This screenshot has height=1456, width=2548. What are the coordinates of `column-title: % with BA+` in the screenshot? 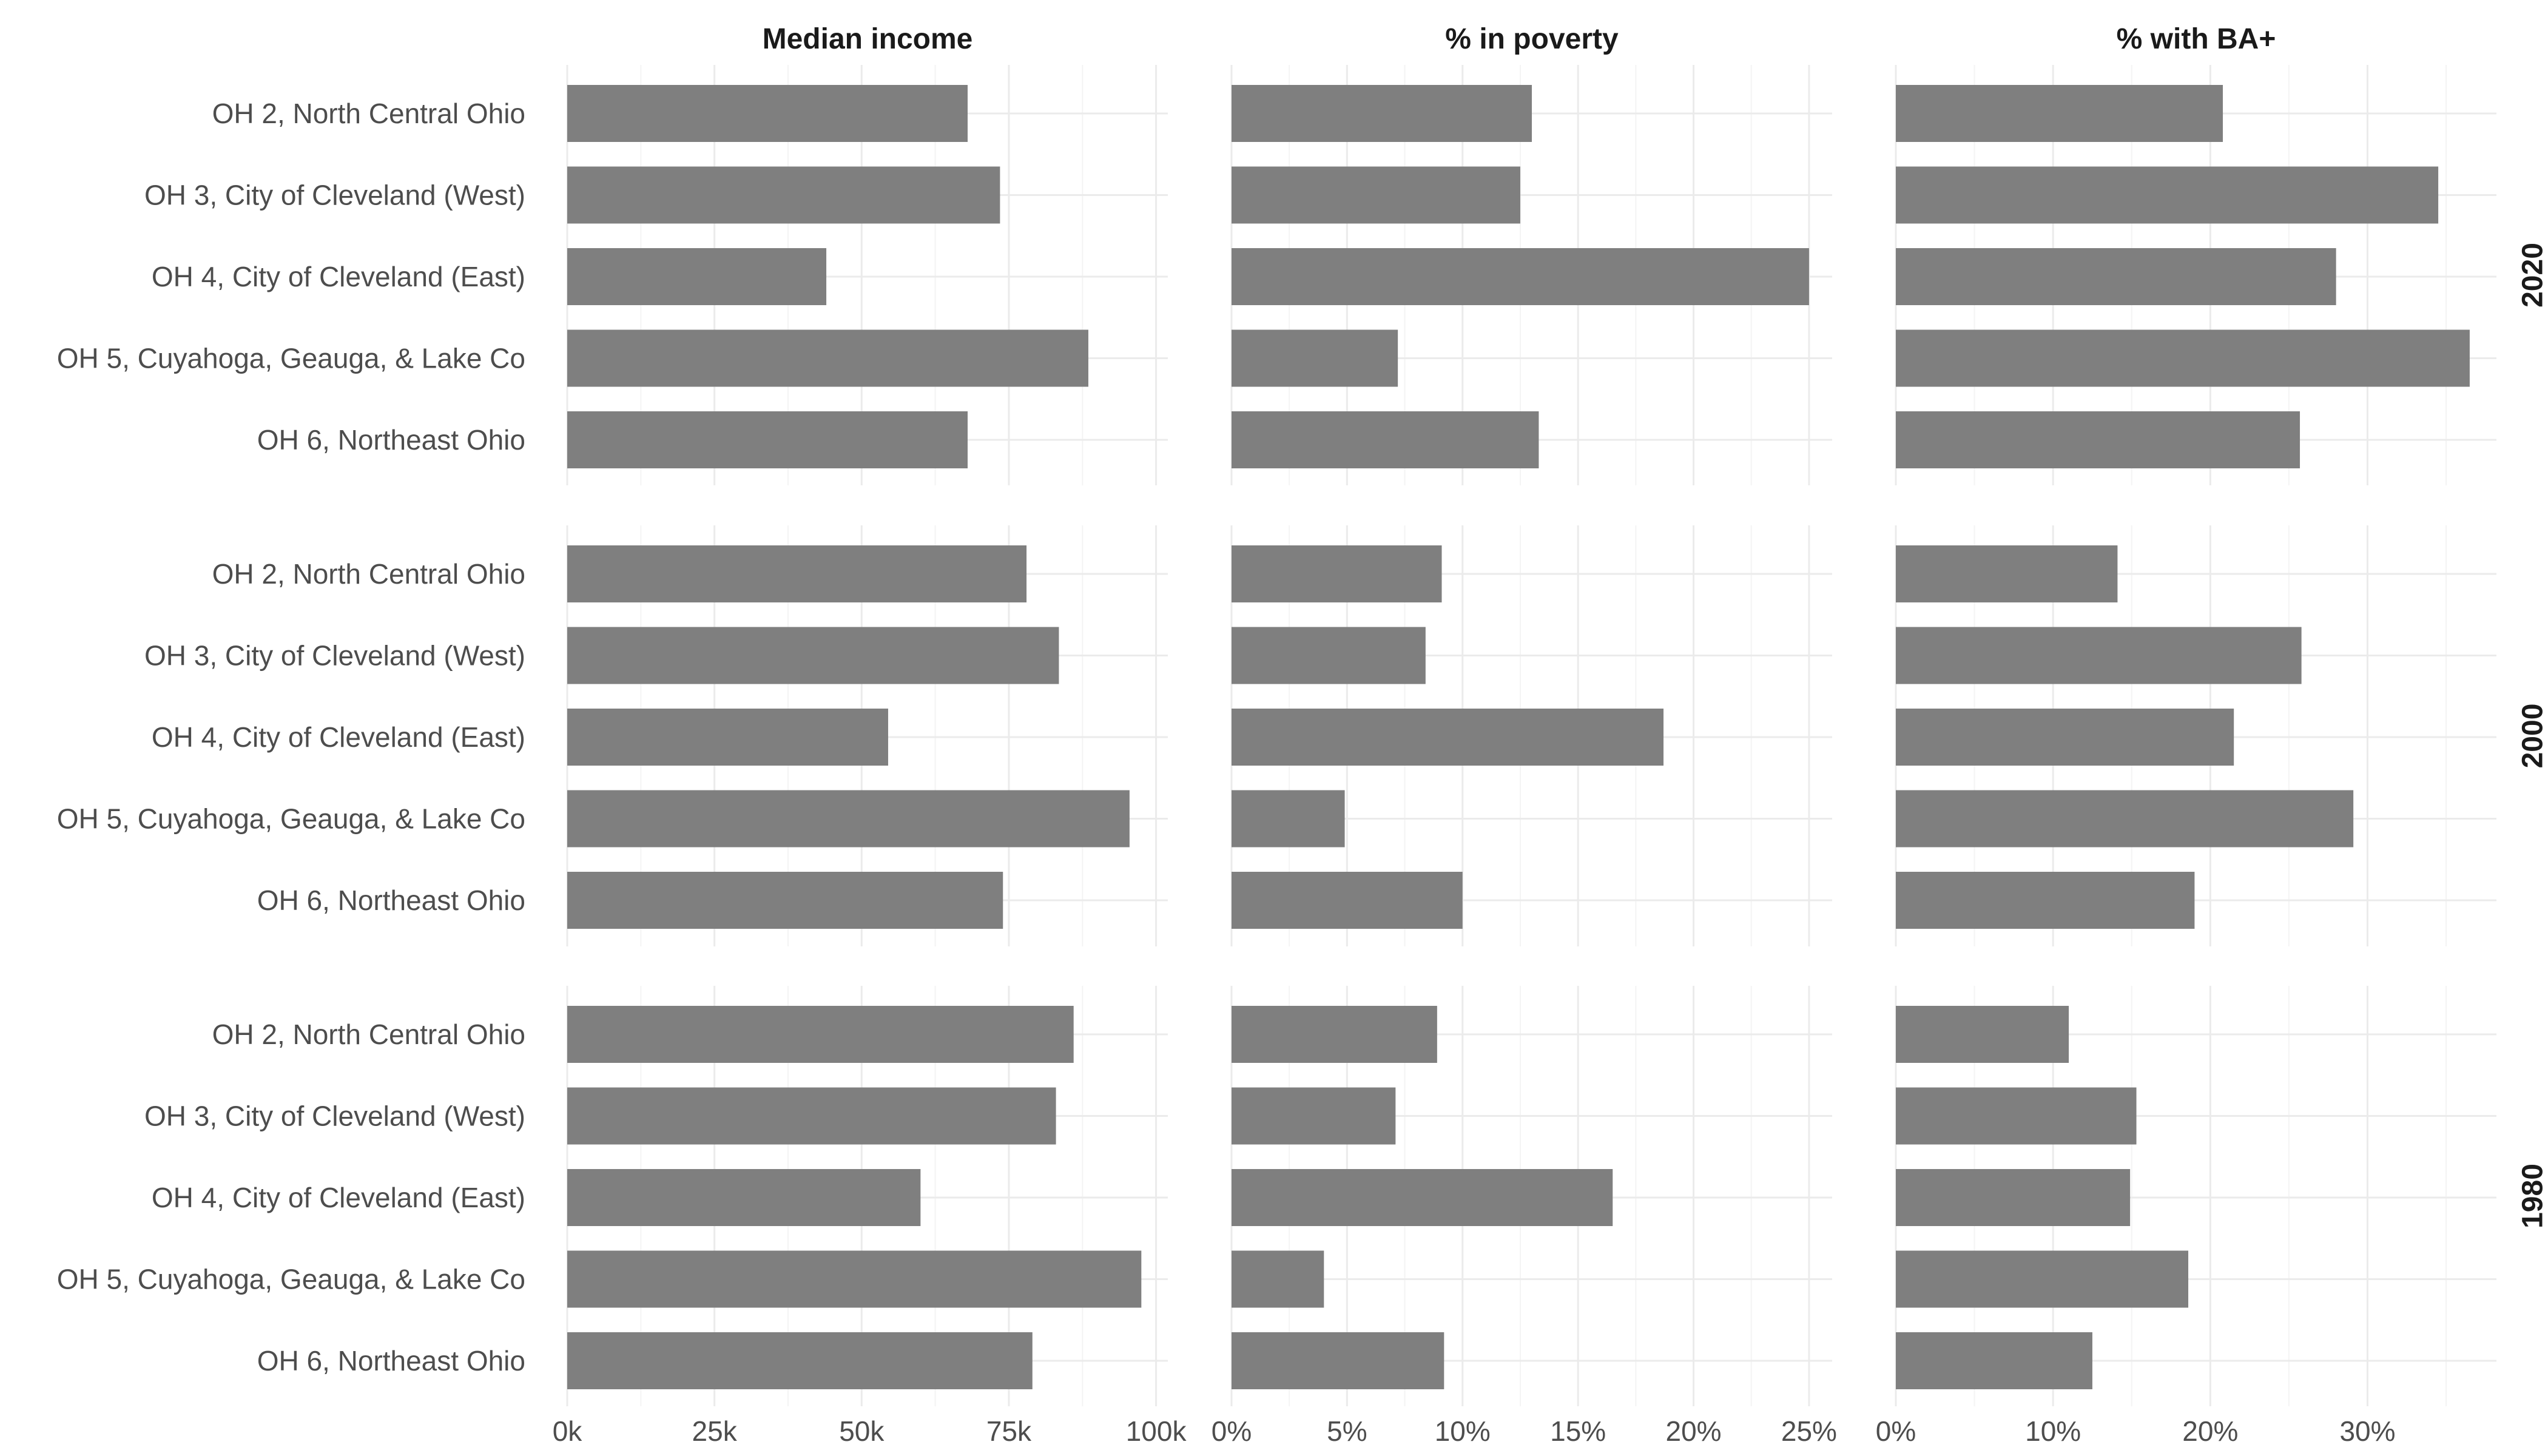 It's located at (2196, 39).